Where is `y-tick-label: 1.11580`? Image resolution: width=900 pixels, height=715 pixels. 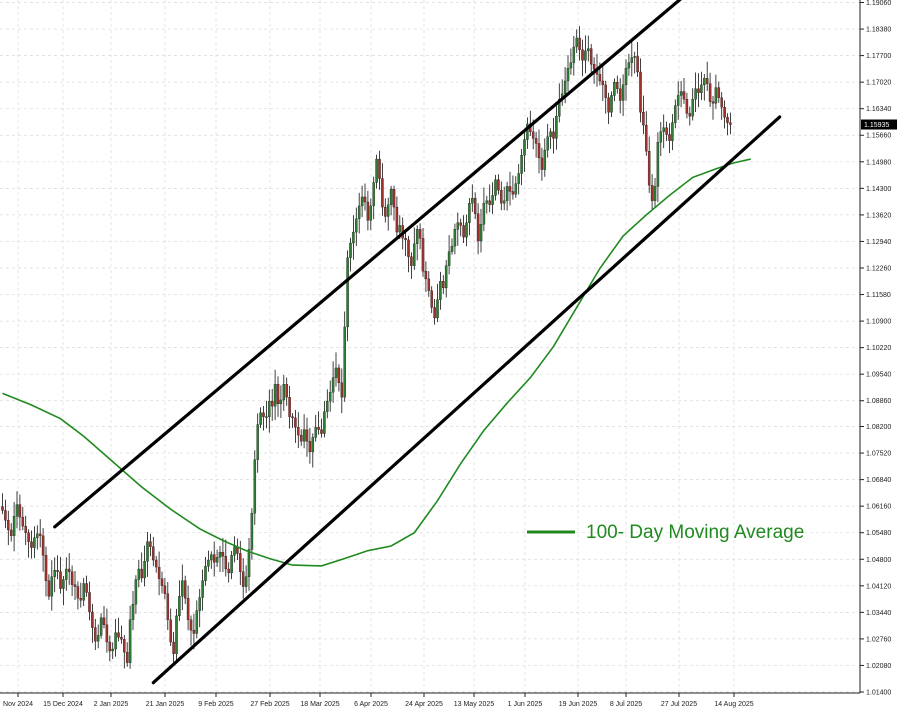 y-tick-label: 1.11580 is located at coordinates (878, 295).